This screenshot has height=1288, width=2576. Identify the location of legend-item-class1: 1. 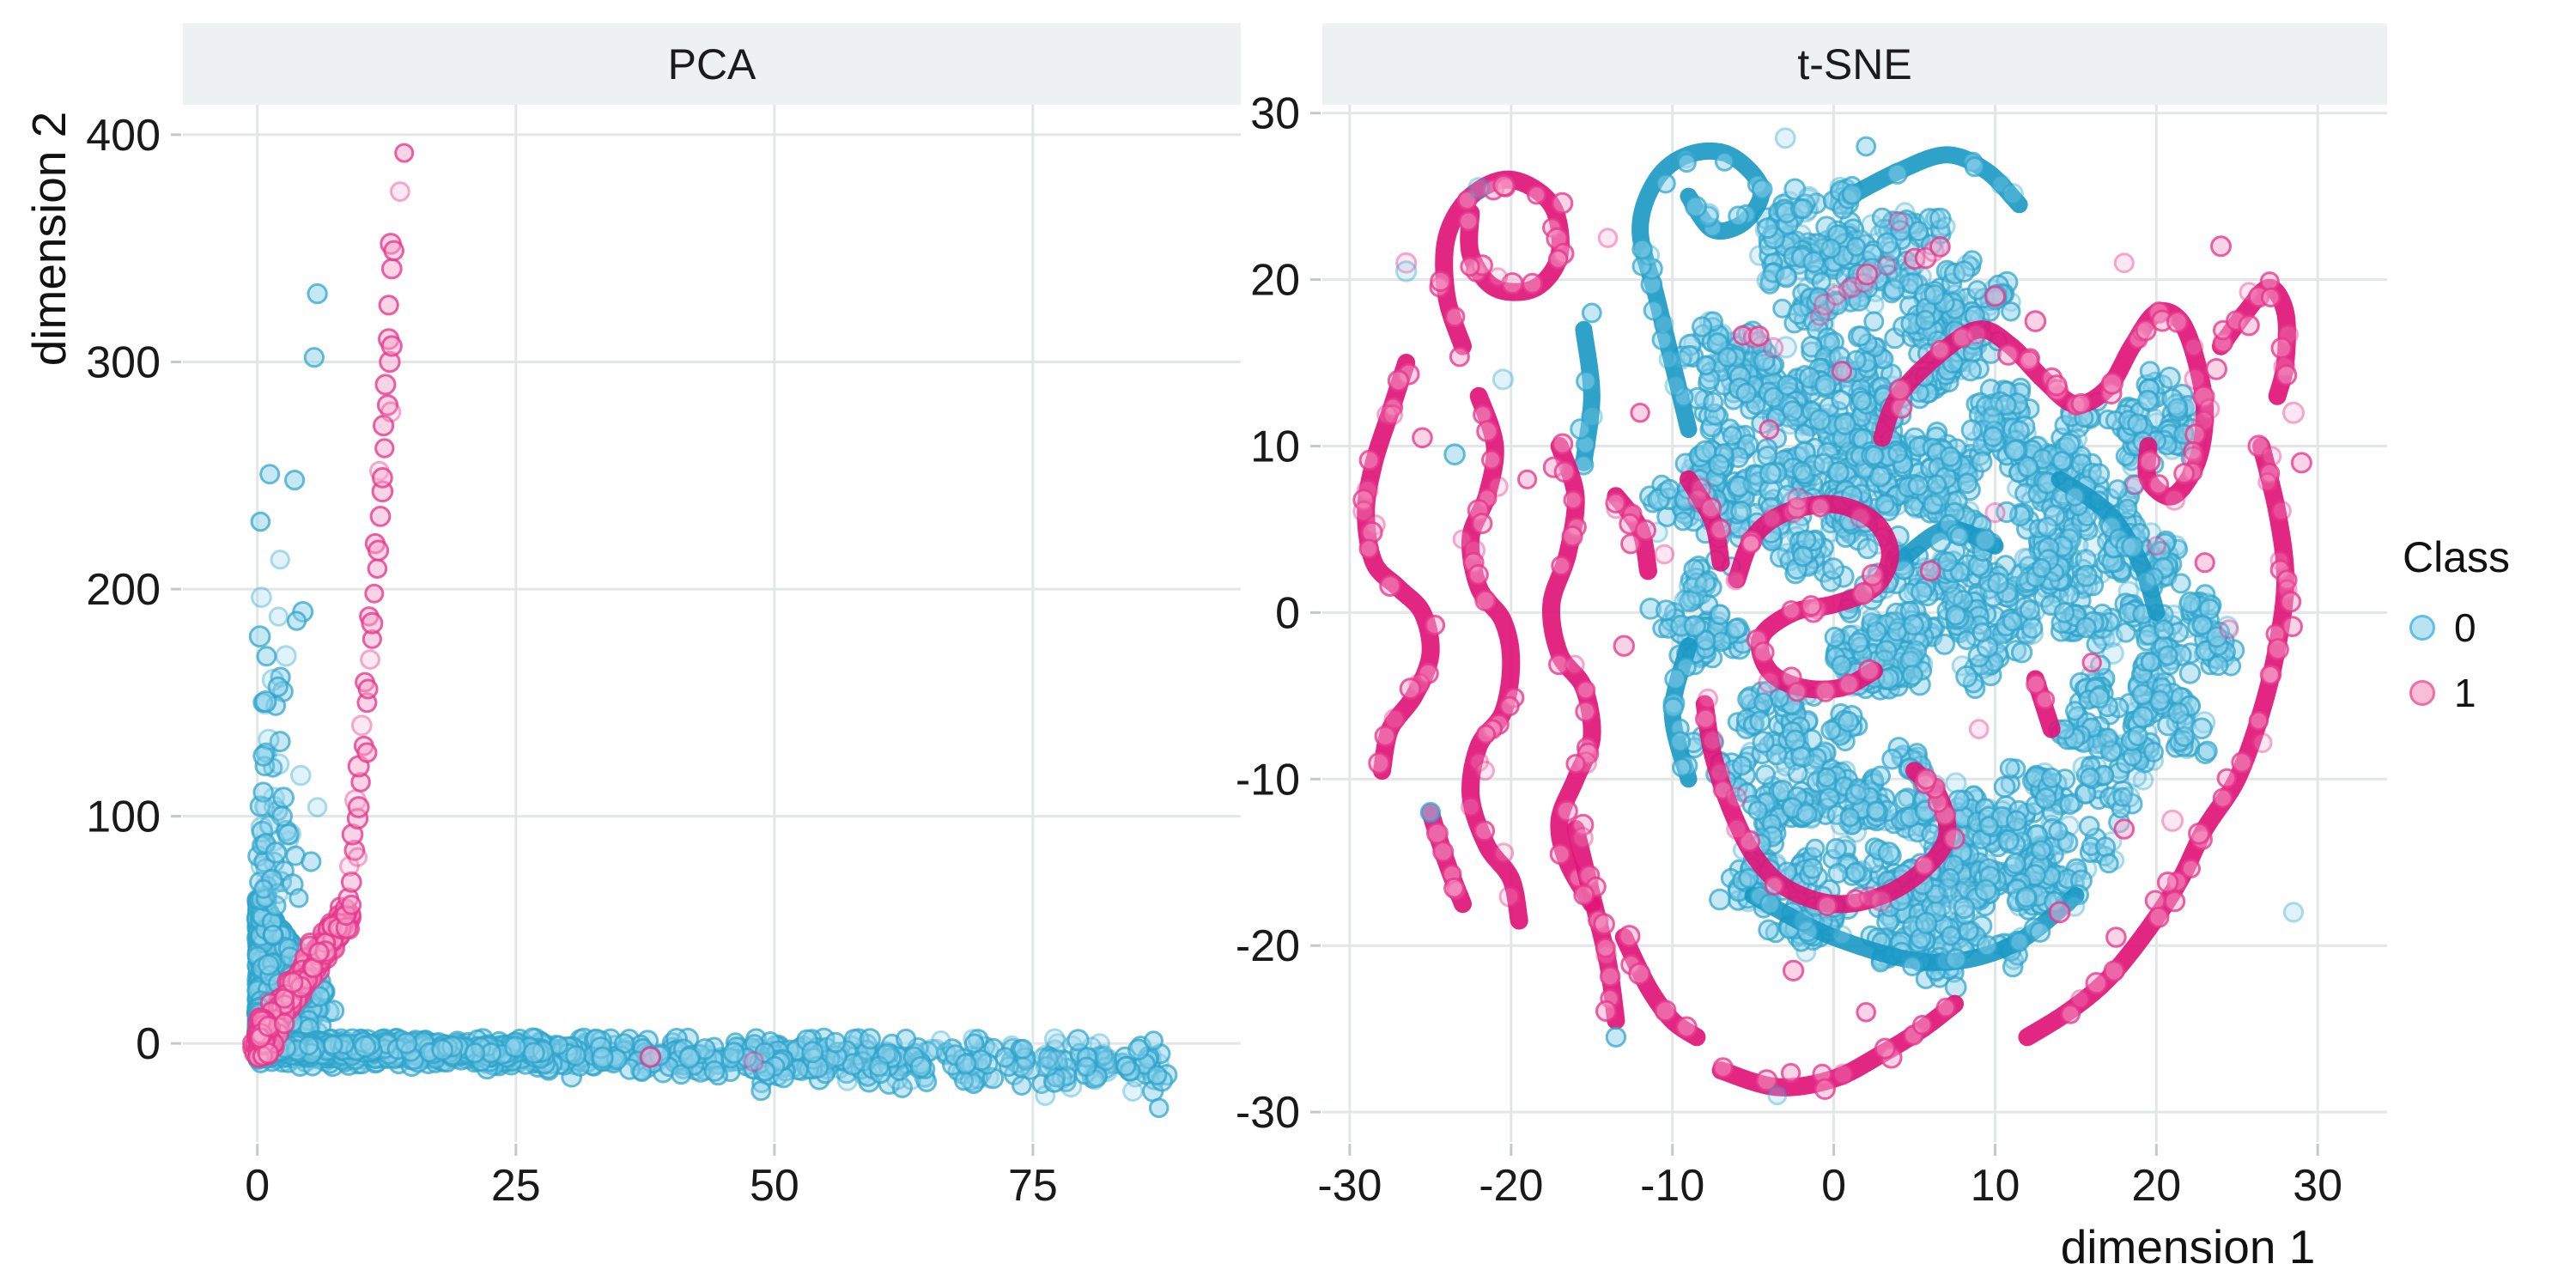
(2456, 693).